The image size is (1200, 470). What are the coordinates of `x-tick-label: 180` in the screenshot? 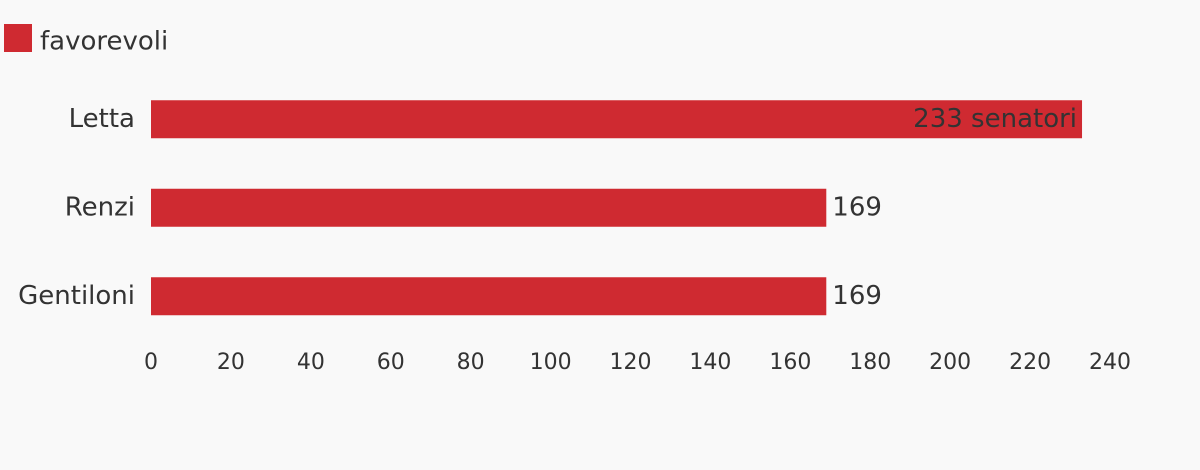 It's located at (870, 362).